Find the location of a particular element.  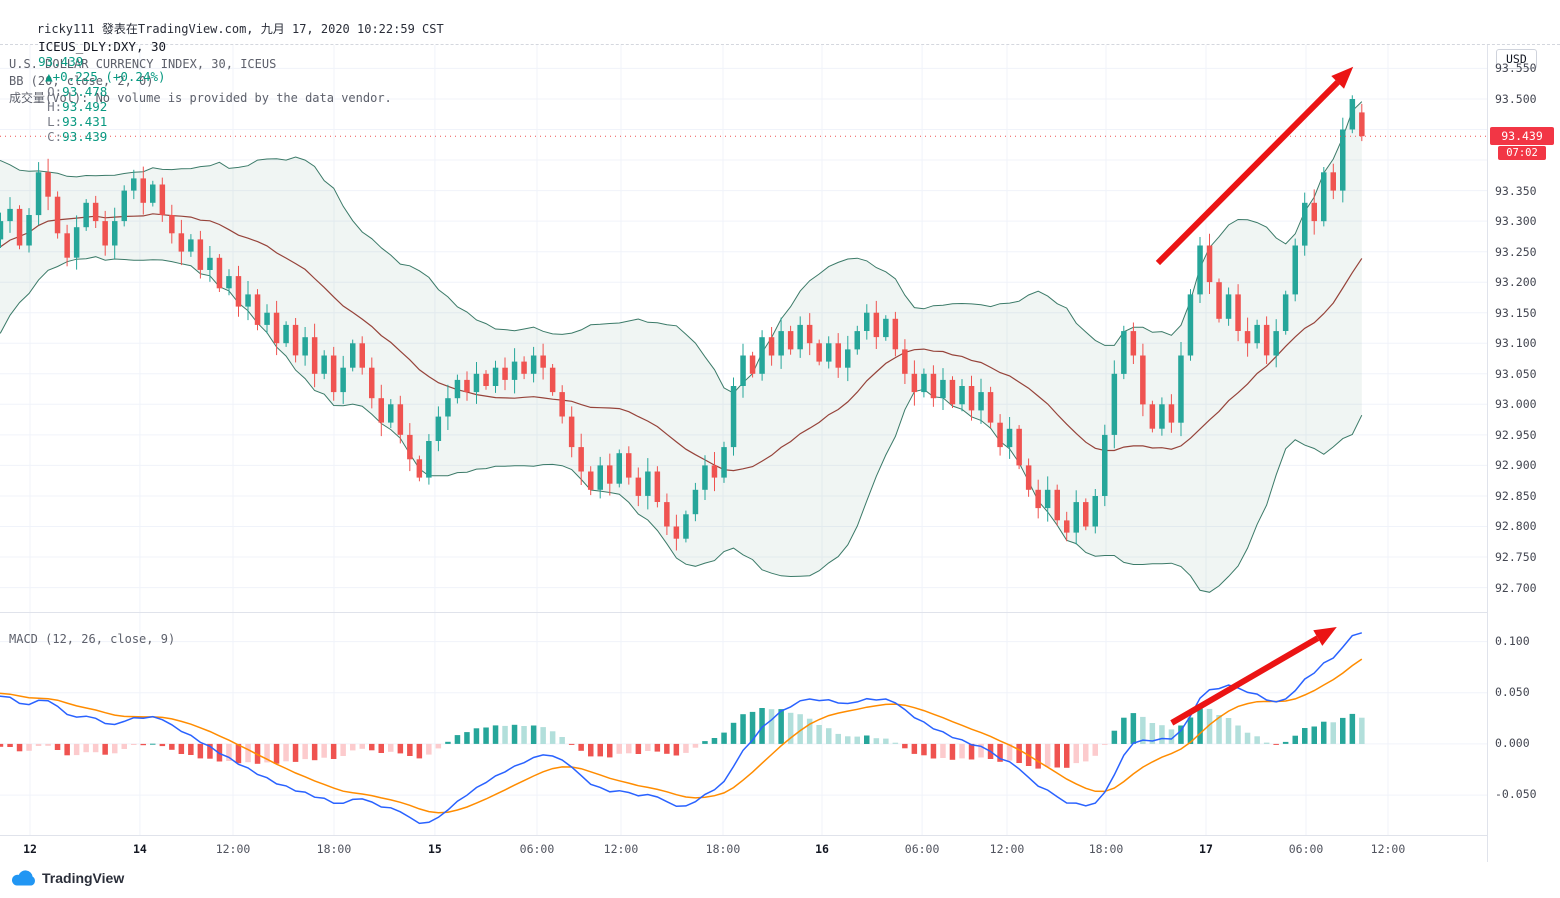

ohlc-open: O:93.478 is located at coordinates (77, 91).